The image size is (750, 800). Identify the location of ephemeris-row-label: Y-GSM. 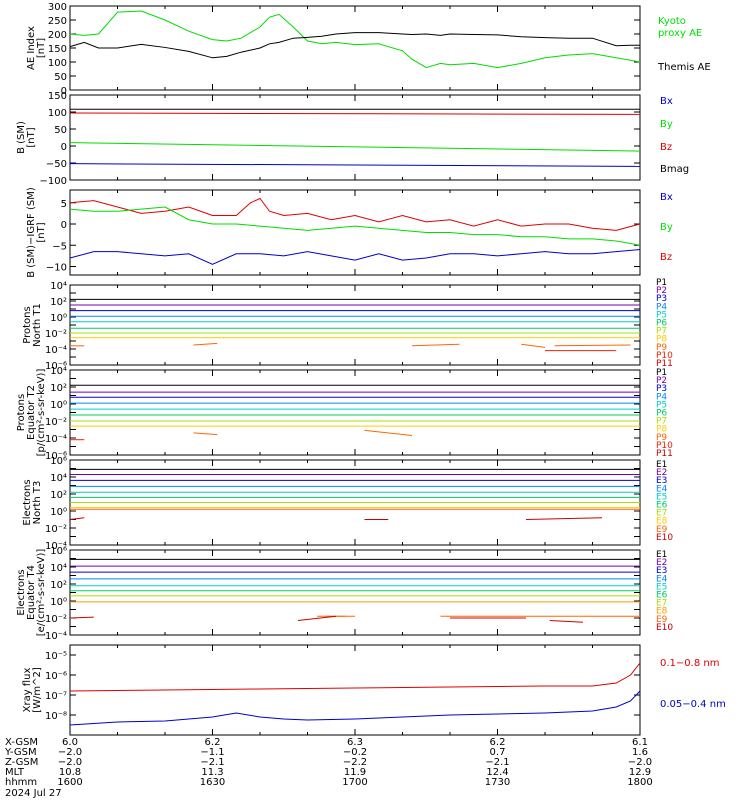
(20, 752).